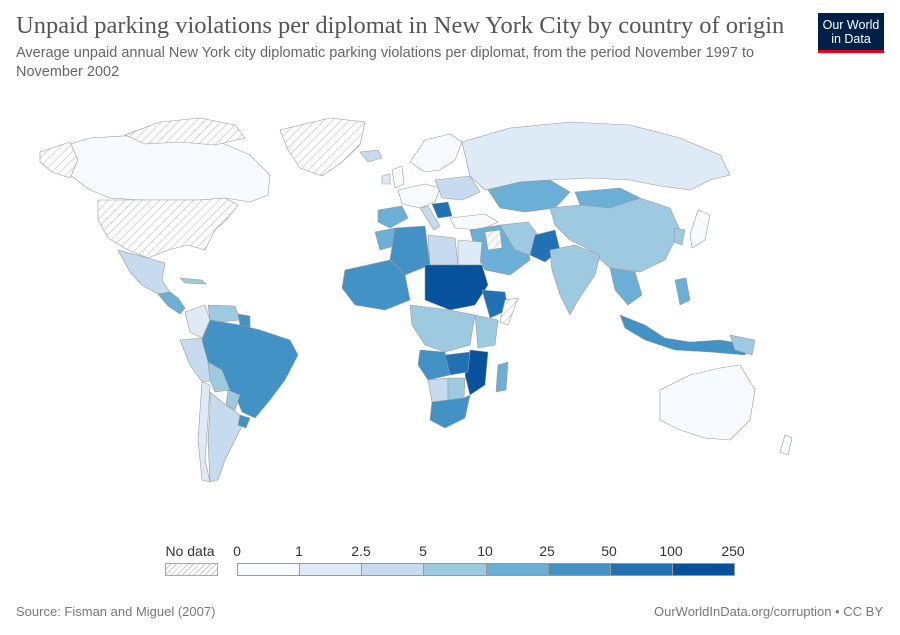 The width and height of the screenshot is (900, 635). What do you see at coordinates (160, 168) in the screenshot?
I see `country-canada` at bounding box center [160, 168].